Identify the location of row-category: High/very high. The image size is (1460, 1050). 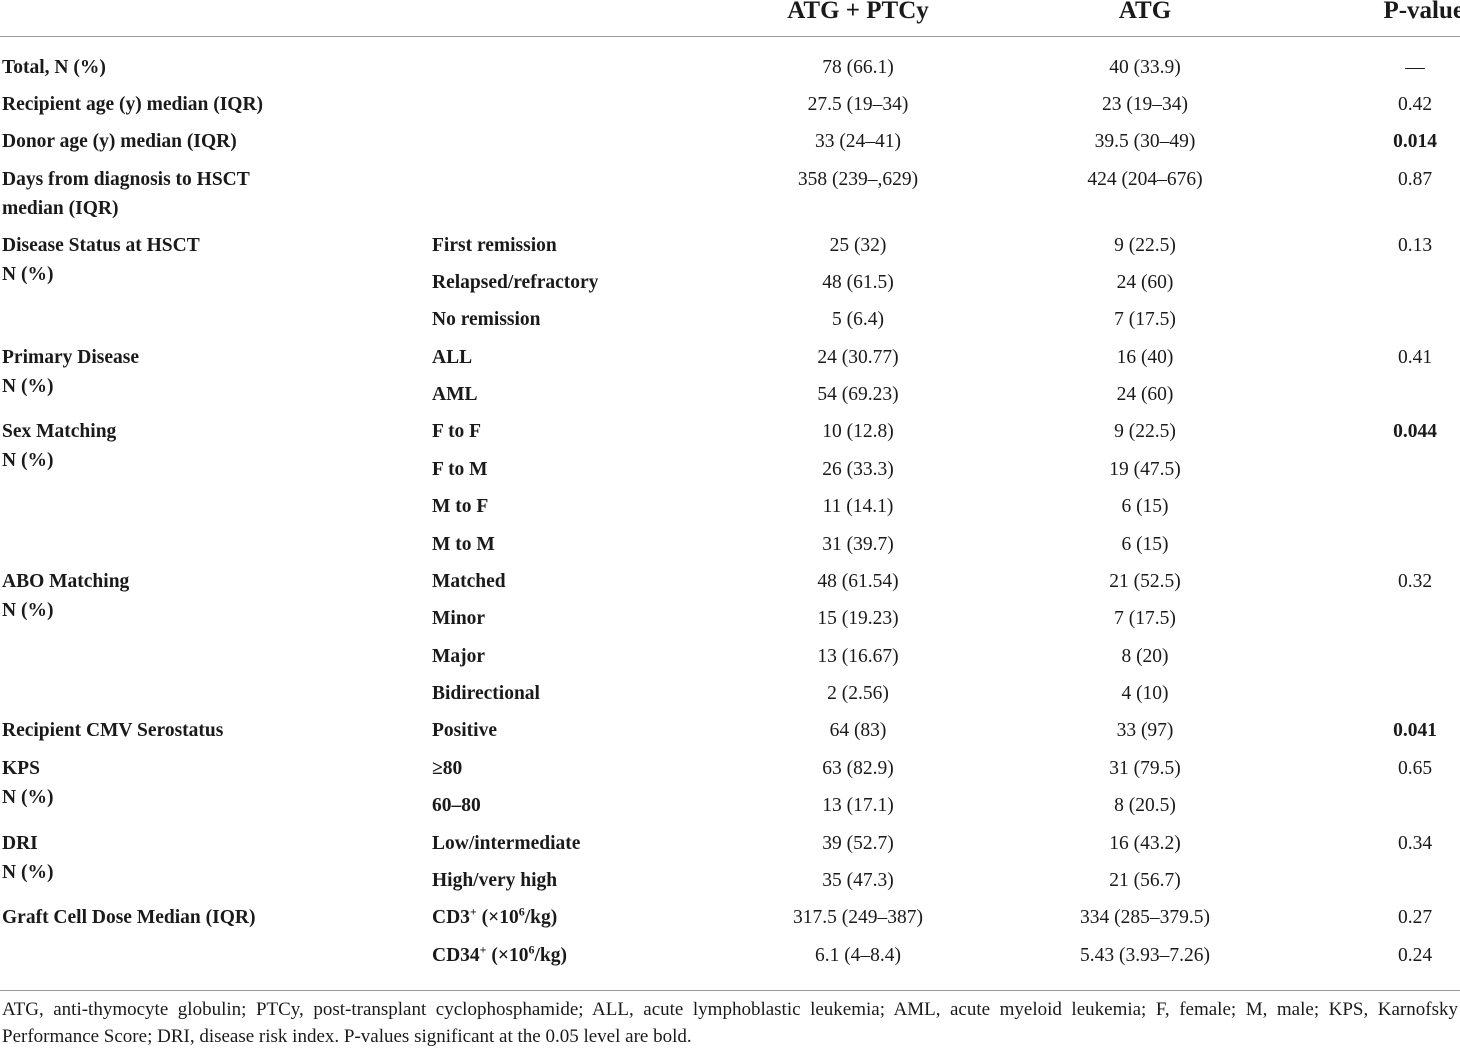
(582, 880).